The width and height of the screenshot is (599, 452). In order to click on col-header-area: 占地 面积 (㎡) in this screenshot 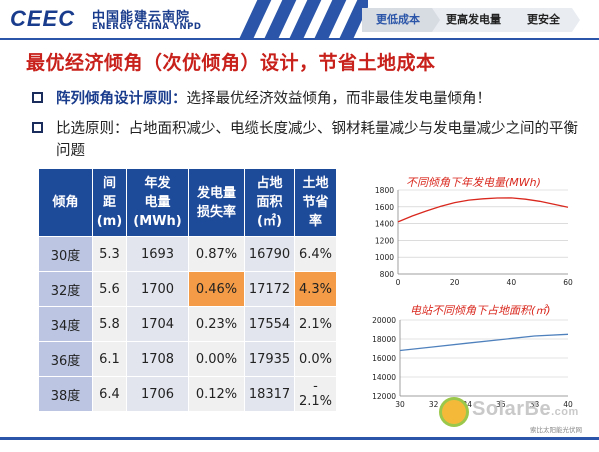, I will do `click(269, 202)`.